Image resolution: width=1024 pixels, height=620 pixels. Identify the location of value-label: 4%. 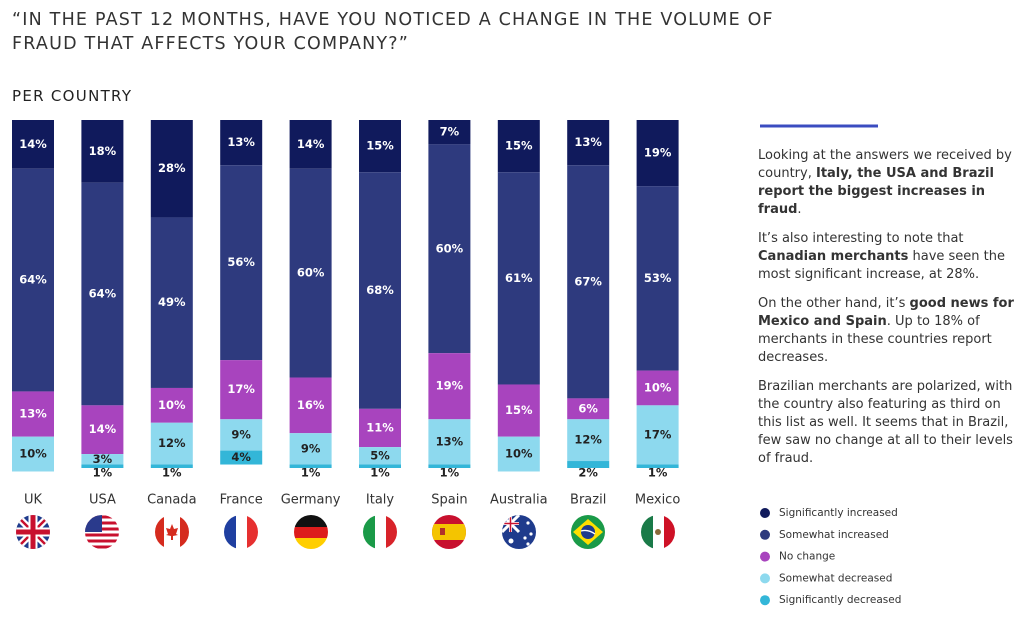
(241, 457).